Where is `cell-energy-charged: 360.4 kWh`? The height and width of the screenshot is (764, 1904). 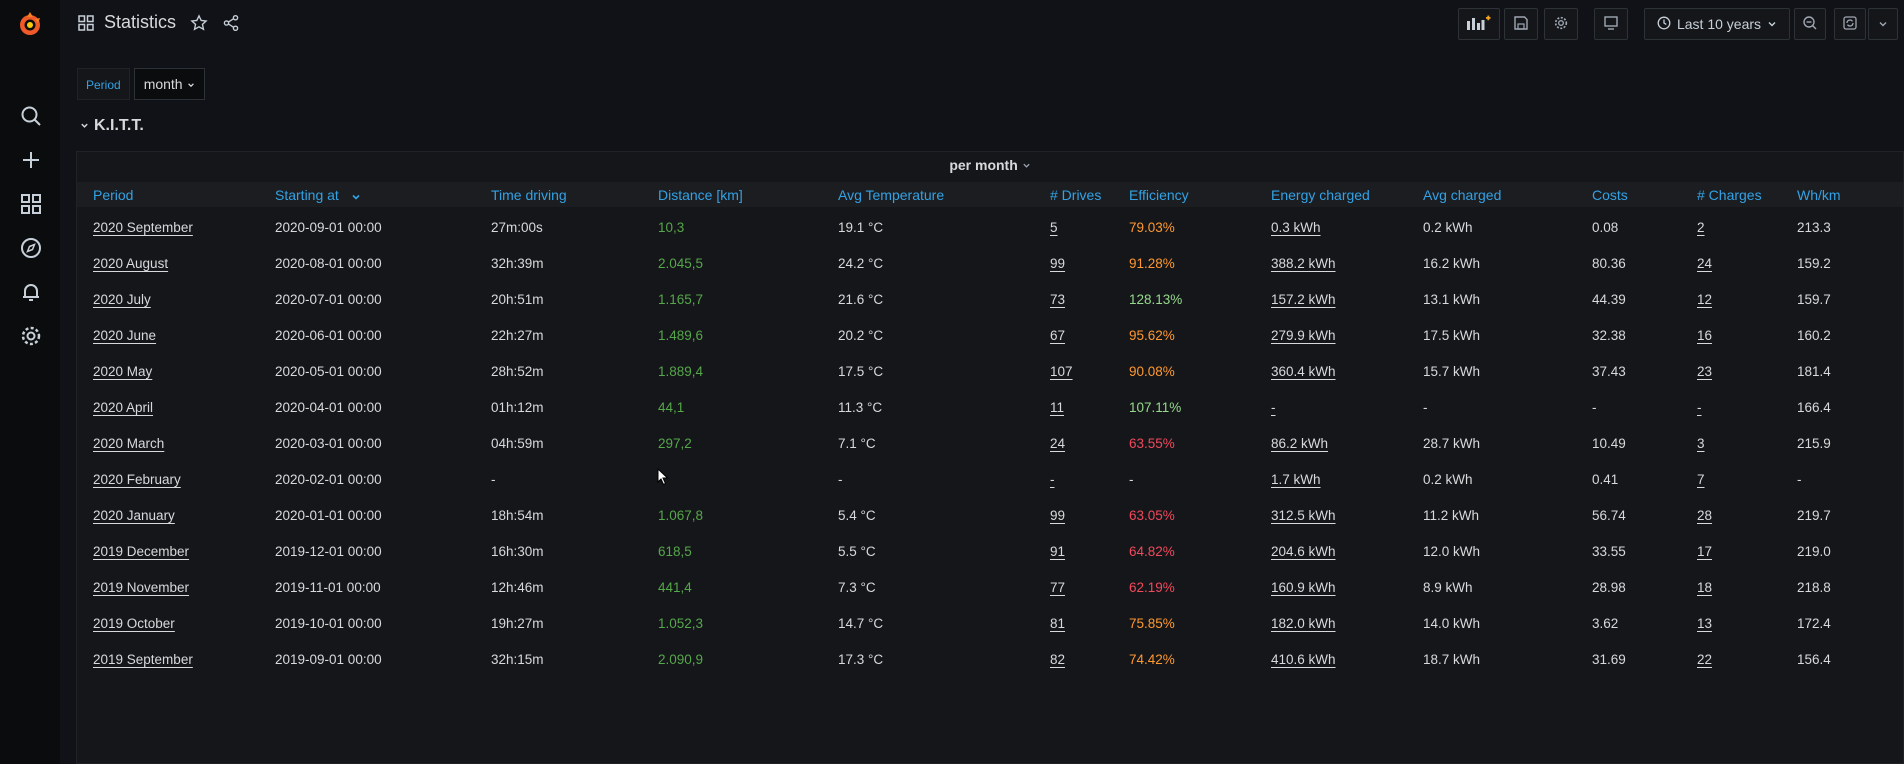 cell-energy-charged: 360.4 kWh is located at coordinates (1303, 371).